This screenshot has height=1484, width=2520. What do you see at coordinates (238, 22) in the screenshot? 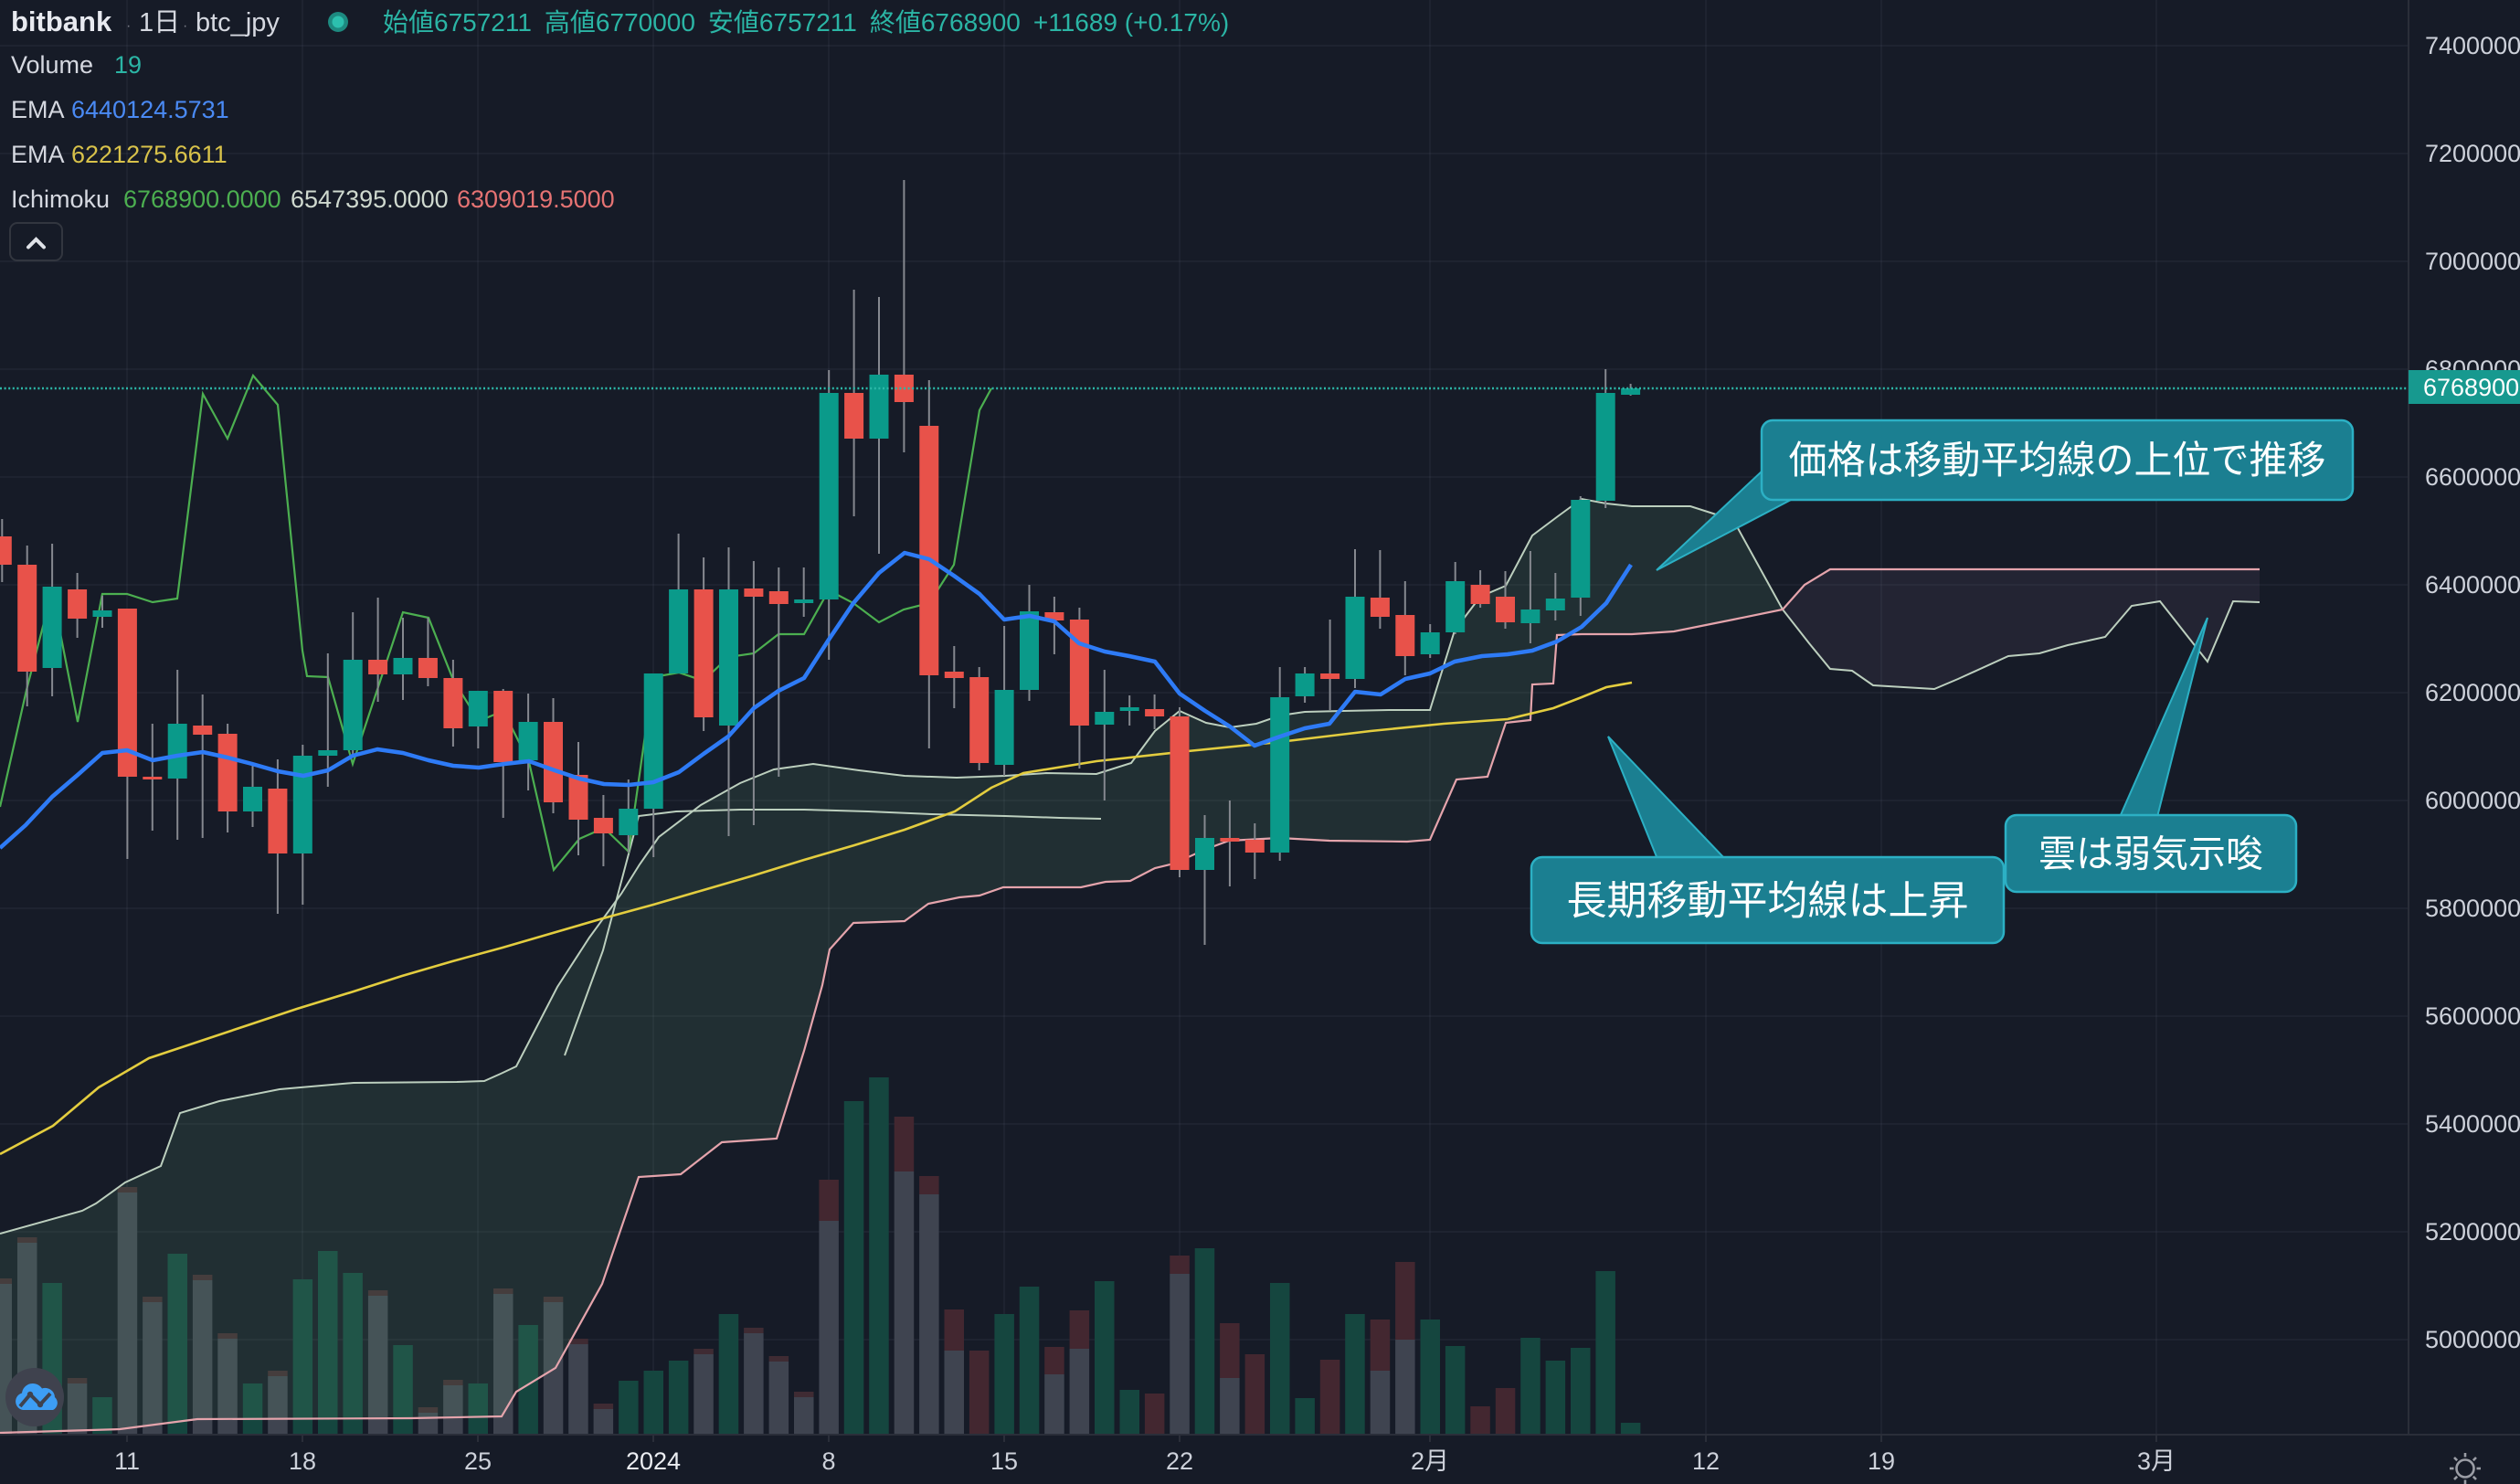
I see `svg-text: btc_jpy` at bounding box center [238, 22].